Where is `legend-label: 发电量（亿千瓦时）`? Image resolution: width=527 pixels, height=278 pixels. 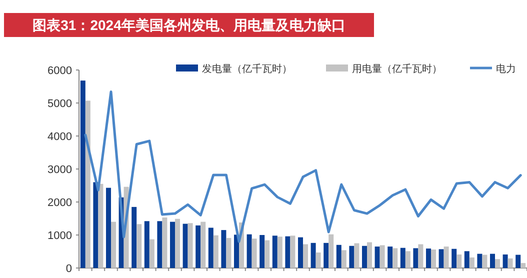 legend-label: 发电量（亿千瓦时） is located at coordinates (247, 69).